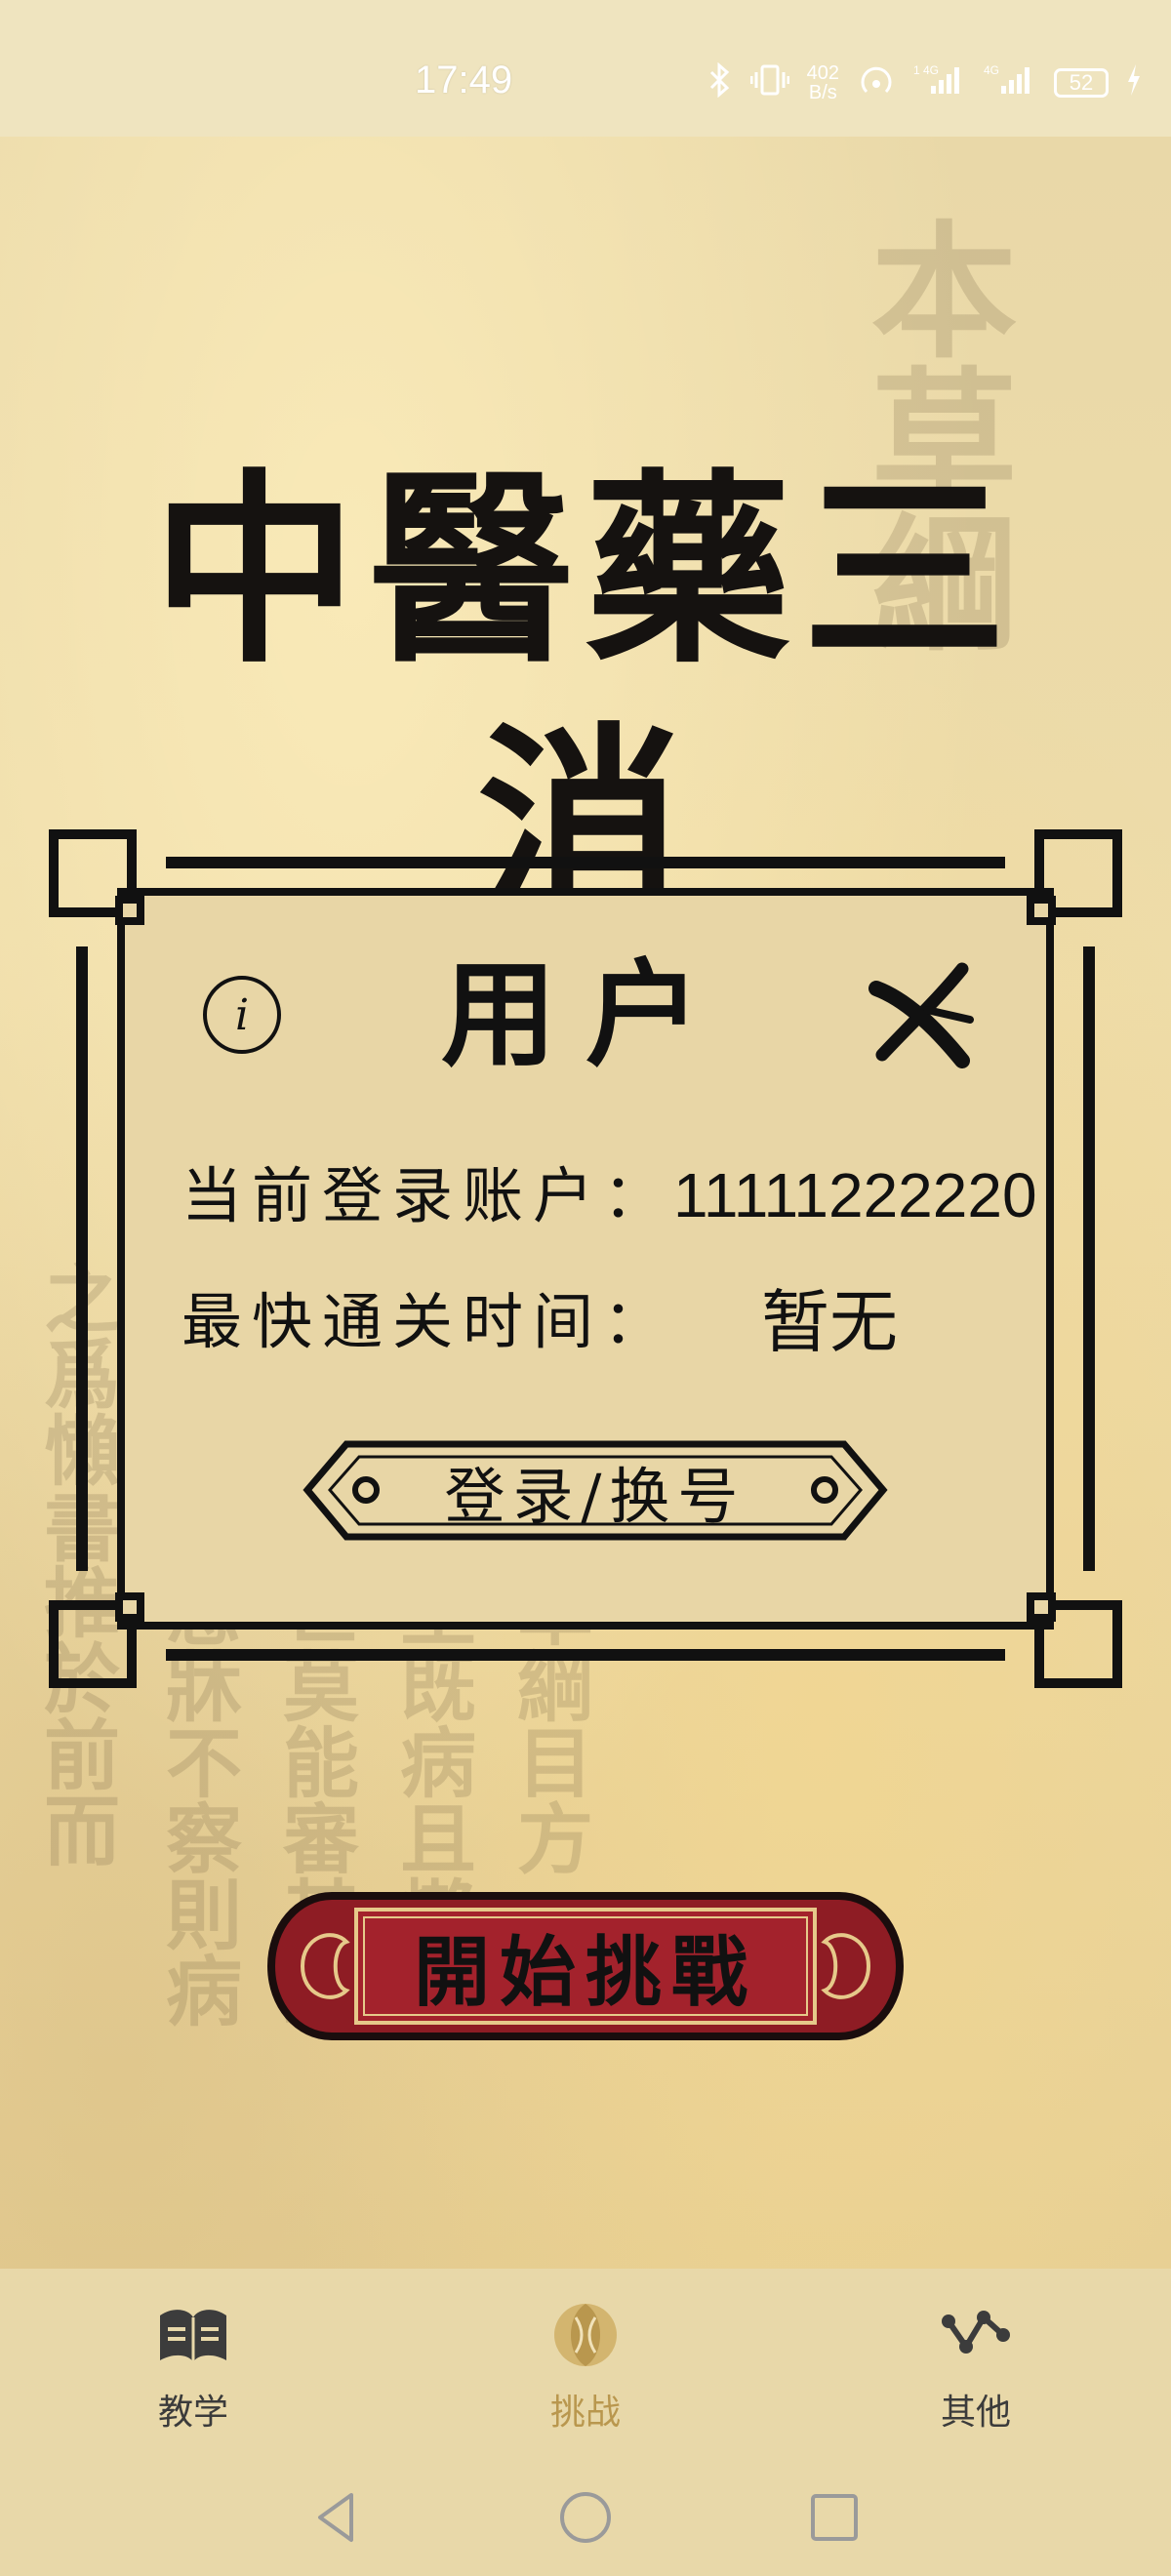 The height and width of the screenshot is (2576, 1171). What do you see at coordinates (976, 2332) in the screenshot?
I see `network-icon` at bounding box center [976, 2332].